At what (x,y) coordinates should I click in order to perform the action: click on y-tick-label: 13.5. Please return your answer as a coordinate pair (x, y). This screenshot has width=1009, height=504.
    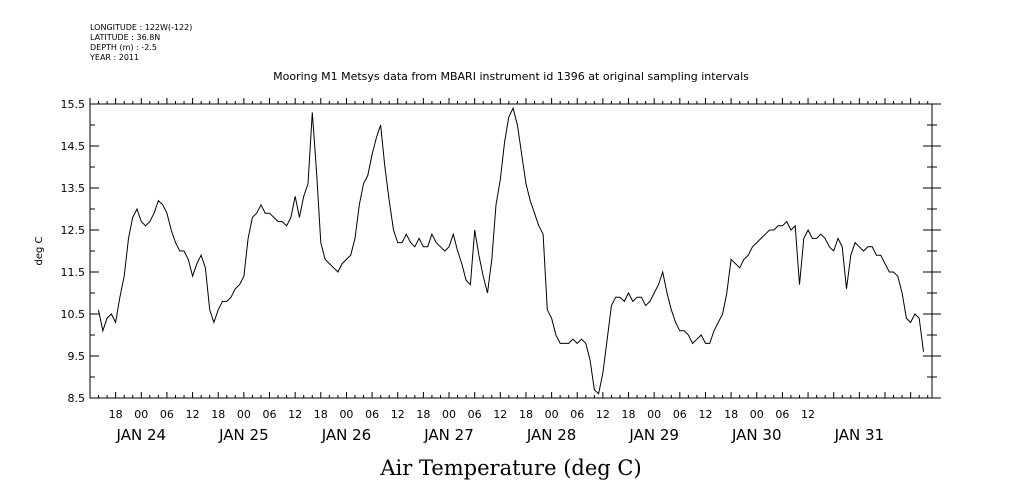
    Looking at the image, I should click on (73, 188).